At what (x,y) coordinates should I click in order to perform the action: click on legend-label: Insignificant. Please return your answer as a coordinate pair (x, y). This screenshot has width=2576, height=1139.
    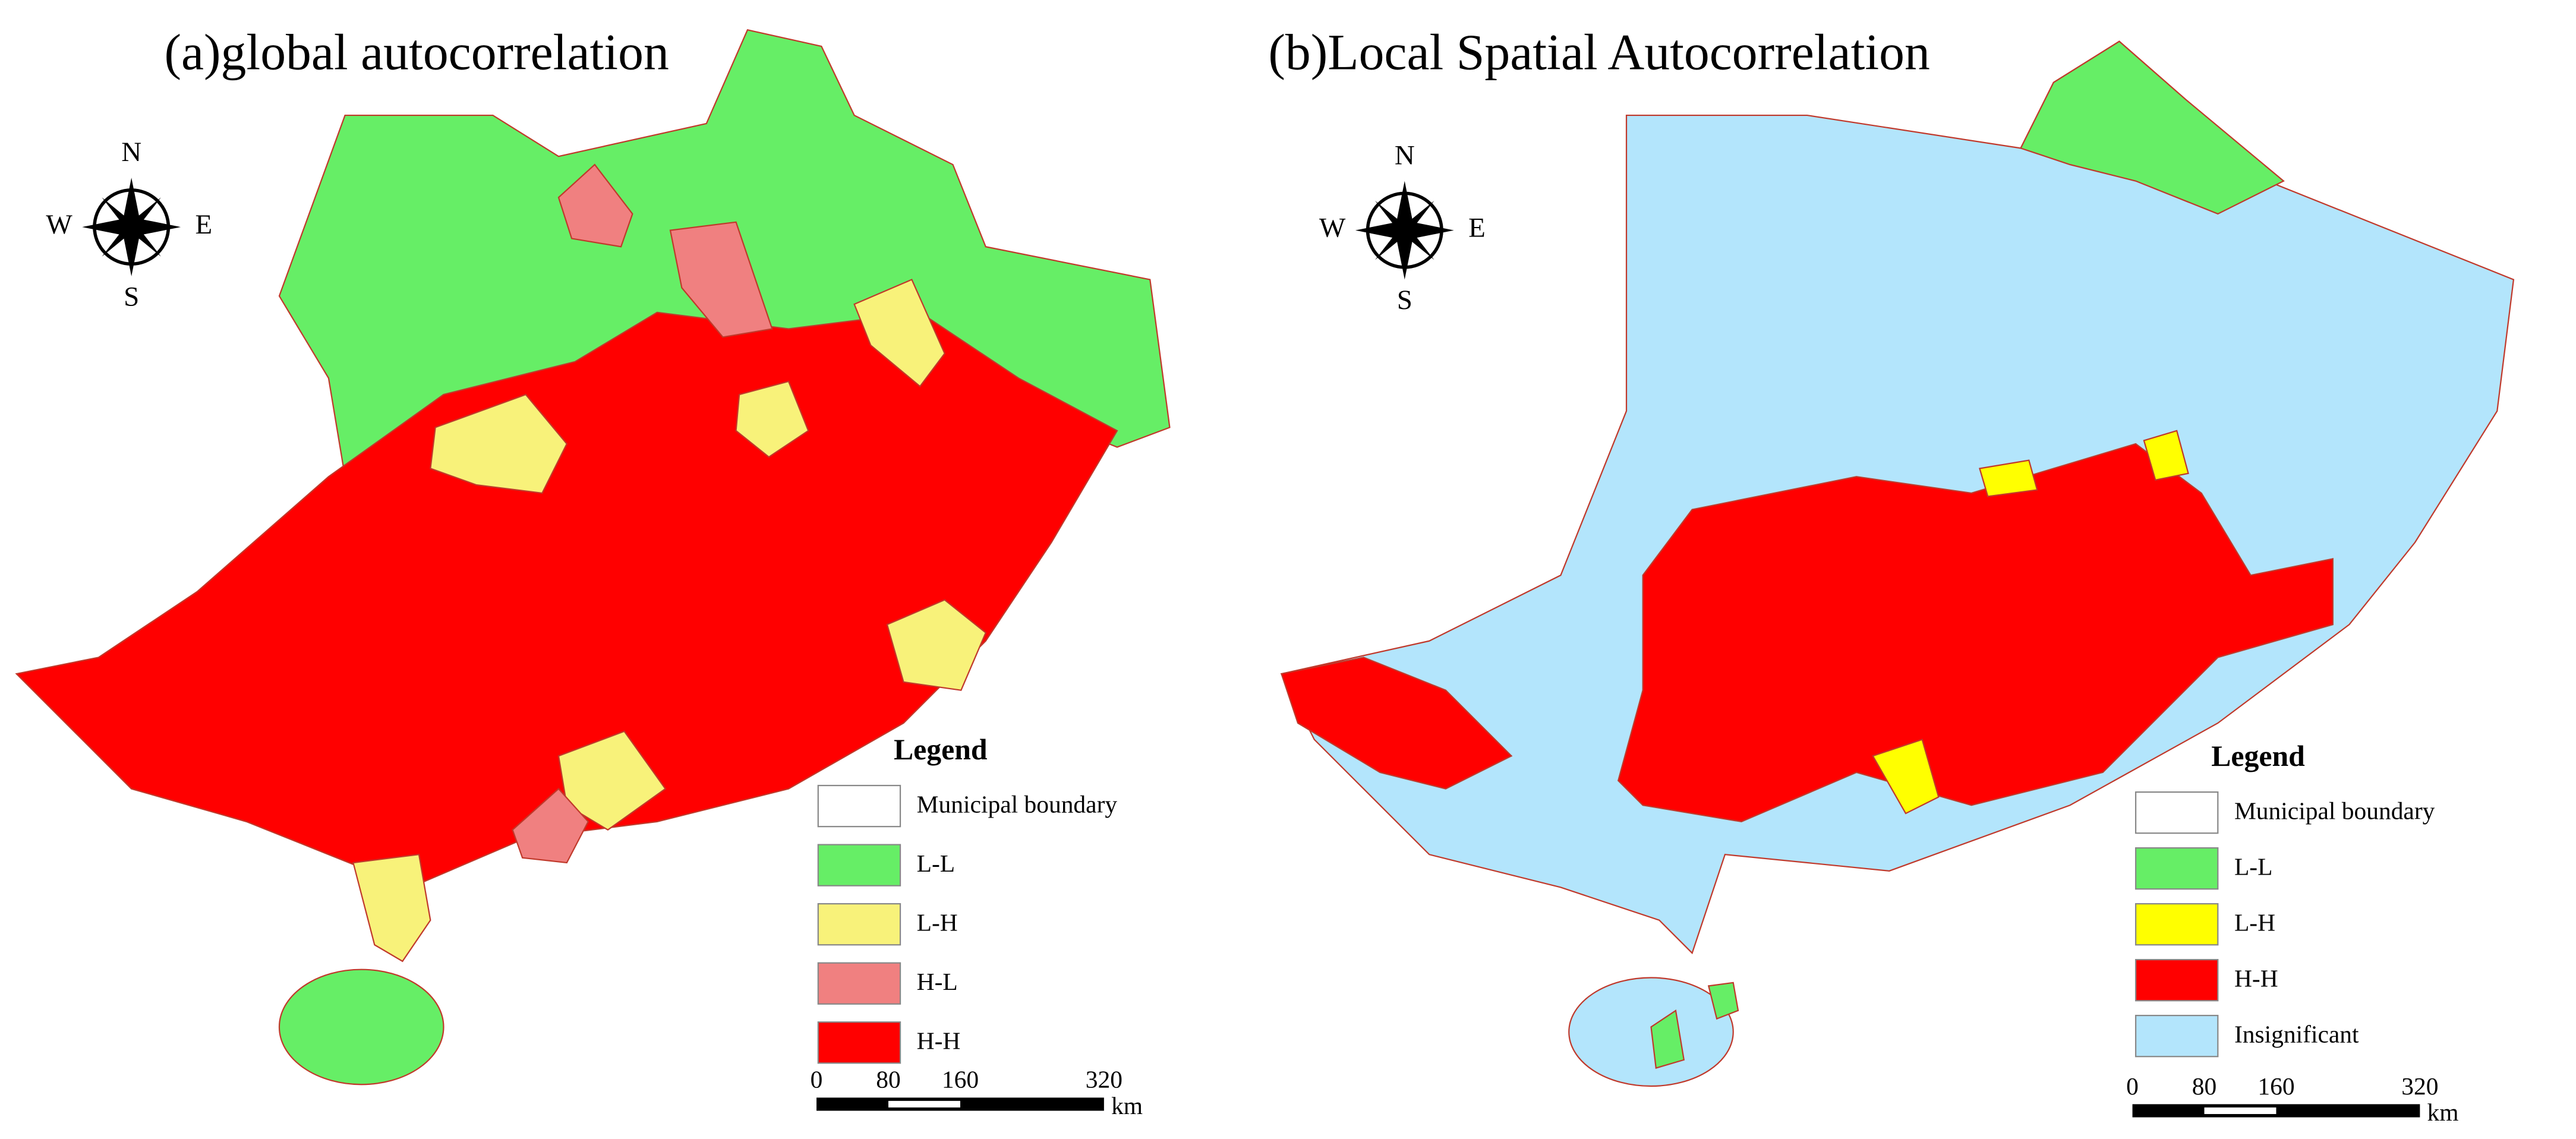
    Looking at the image, I should click on (2297, 1034).